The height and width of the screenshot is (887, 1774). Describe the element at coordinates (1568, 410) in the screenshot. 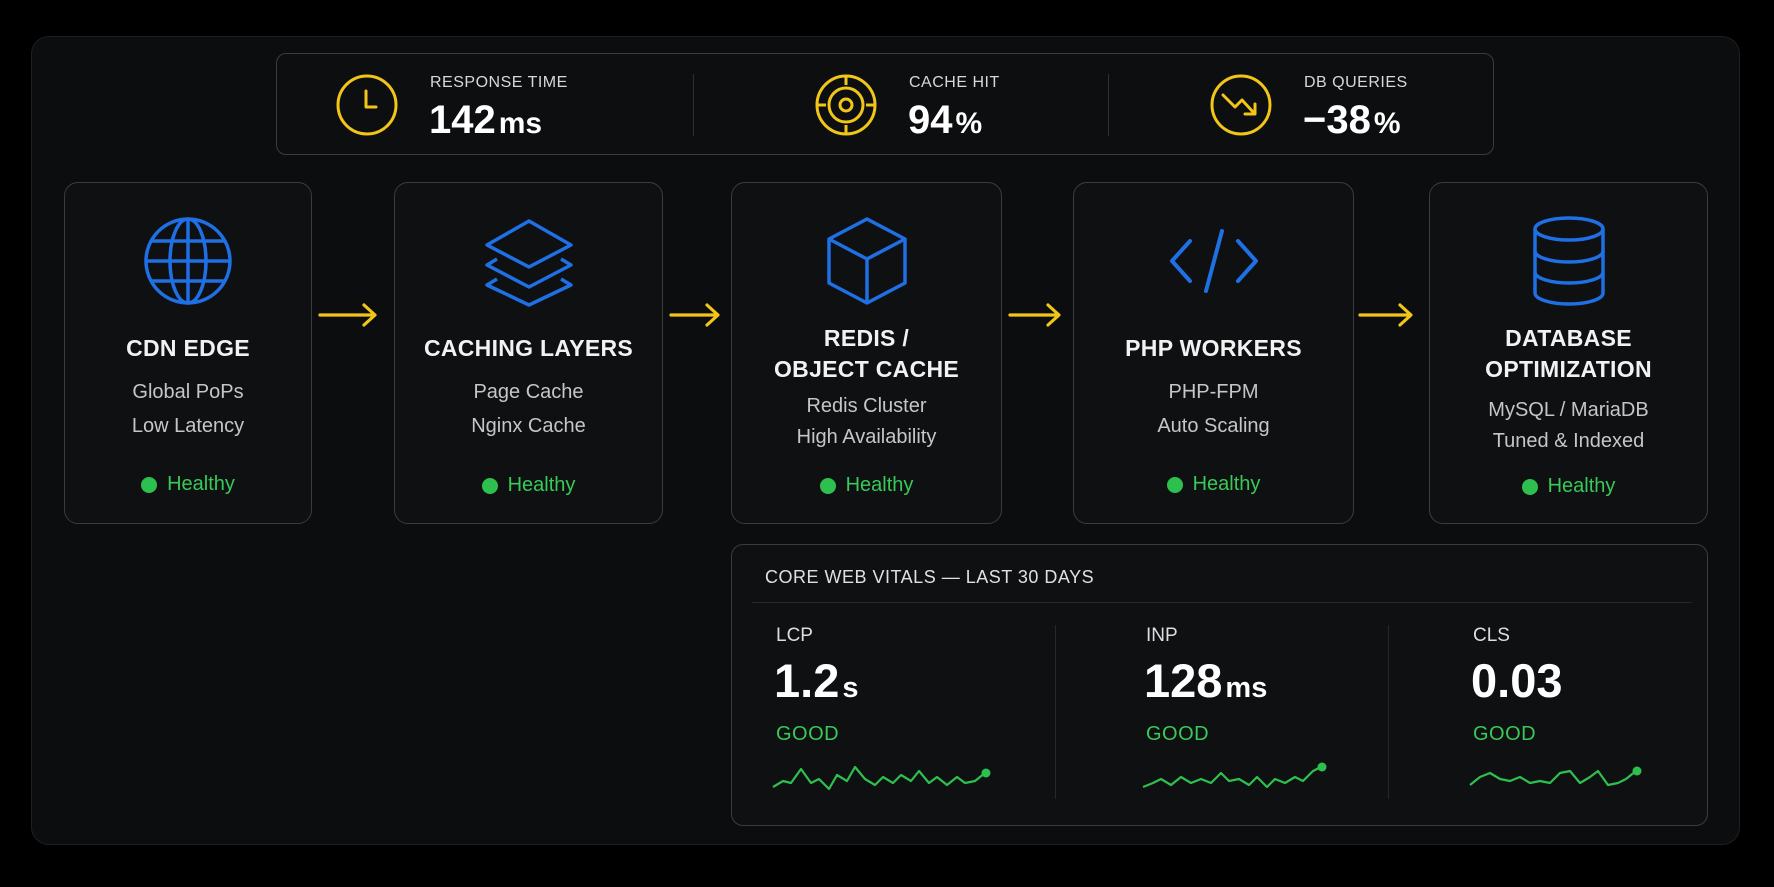

I see `card-line-1: MySQL / MariaDB` at that location.